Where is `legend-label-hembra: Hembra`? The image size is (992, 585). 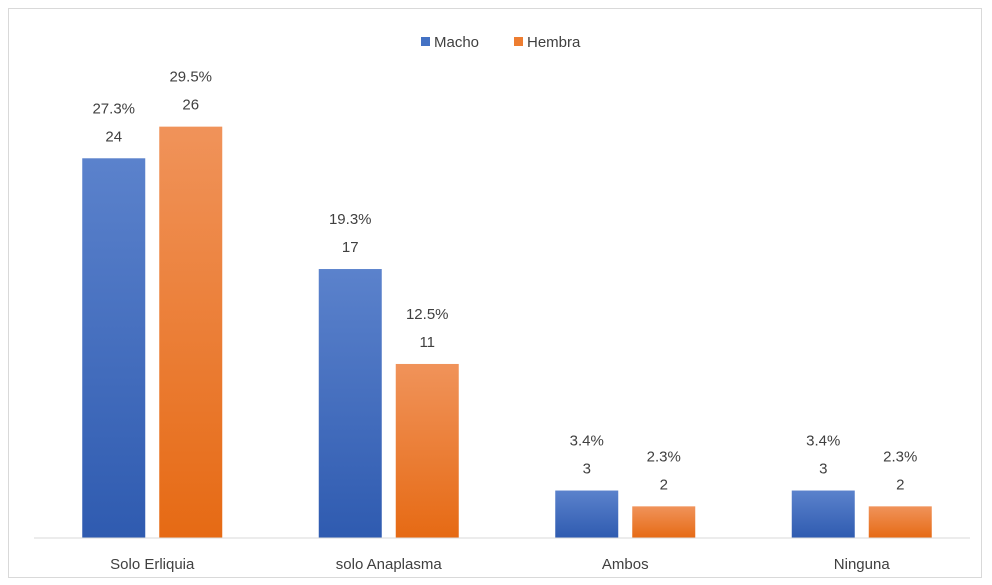 legend-label-hembra: Hembra is located at coordinates (554, 42).